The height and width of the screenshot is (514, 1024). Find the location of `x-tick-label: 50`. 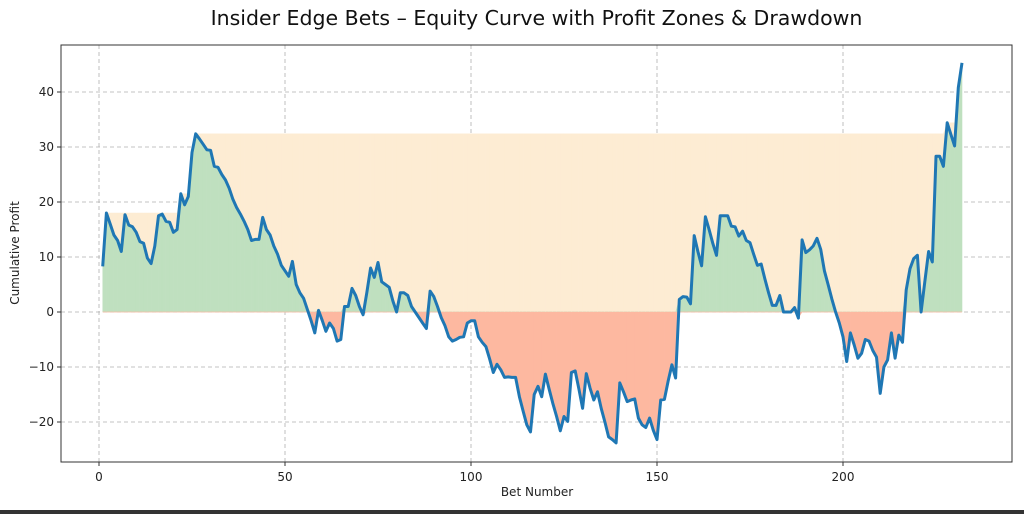

x-tick-label: 50 is located at coordinates (284, 477).